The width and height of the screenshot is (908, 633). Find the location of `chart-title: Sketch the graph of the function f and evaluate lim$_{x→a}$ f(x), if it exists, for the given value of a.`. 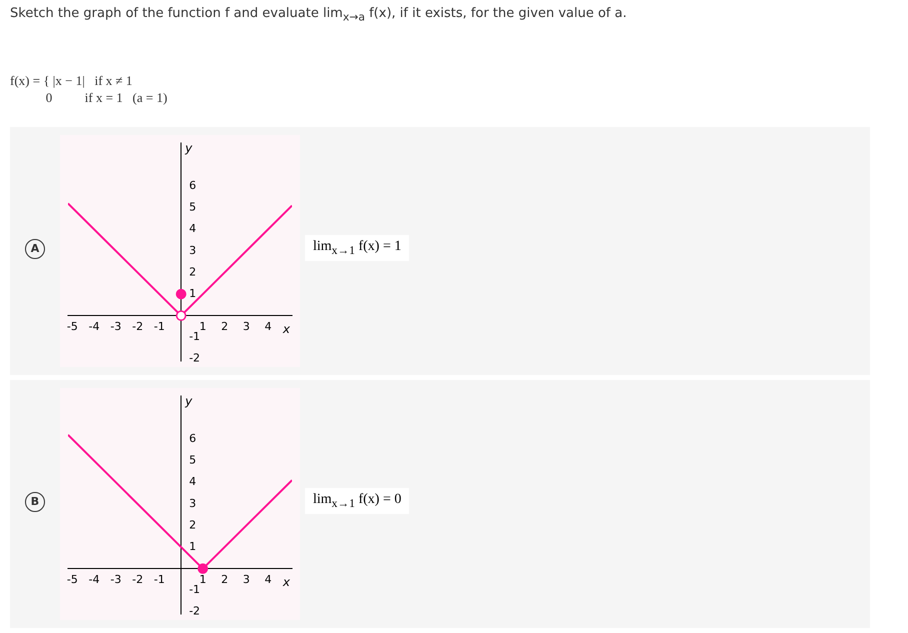

chart-title: Sketch the graph of the function f and evaluate lim$_{x→a}$ f(x), if it exists, for the given value of a. is located at coordinates (318, 15).